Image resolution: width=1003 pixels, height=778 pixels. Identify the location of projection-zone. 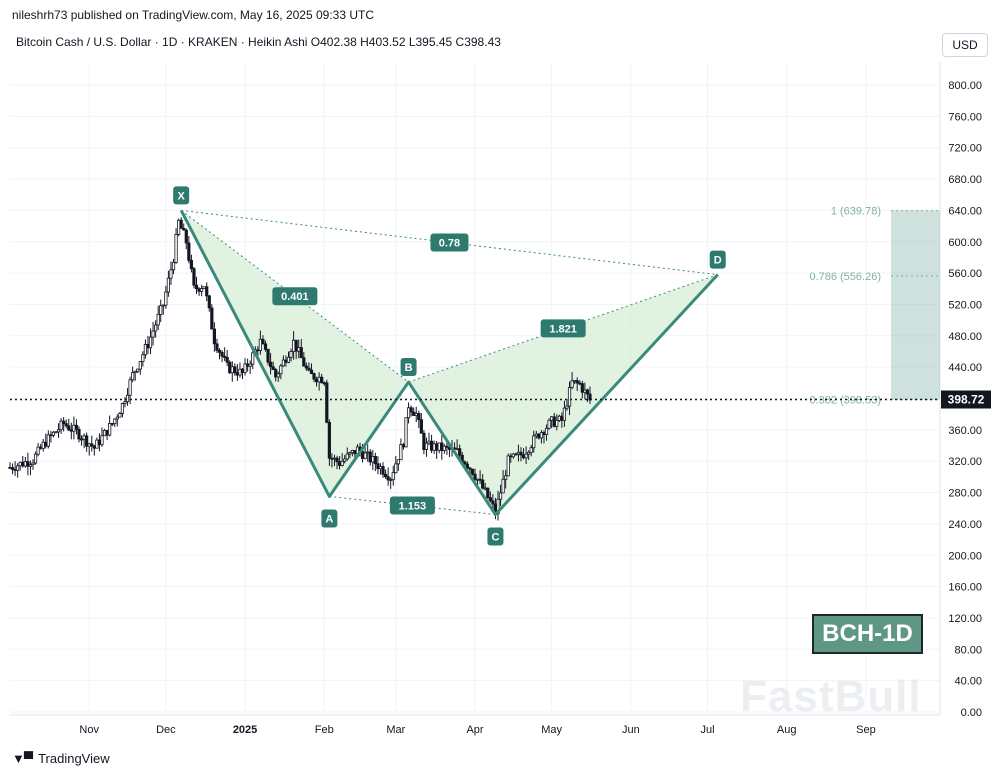
(915, 305).